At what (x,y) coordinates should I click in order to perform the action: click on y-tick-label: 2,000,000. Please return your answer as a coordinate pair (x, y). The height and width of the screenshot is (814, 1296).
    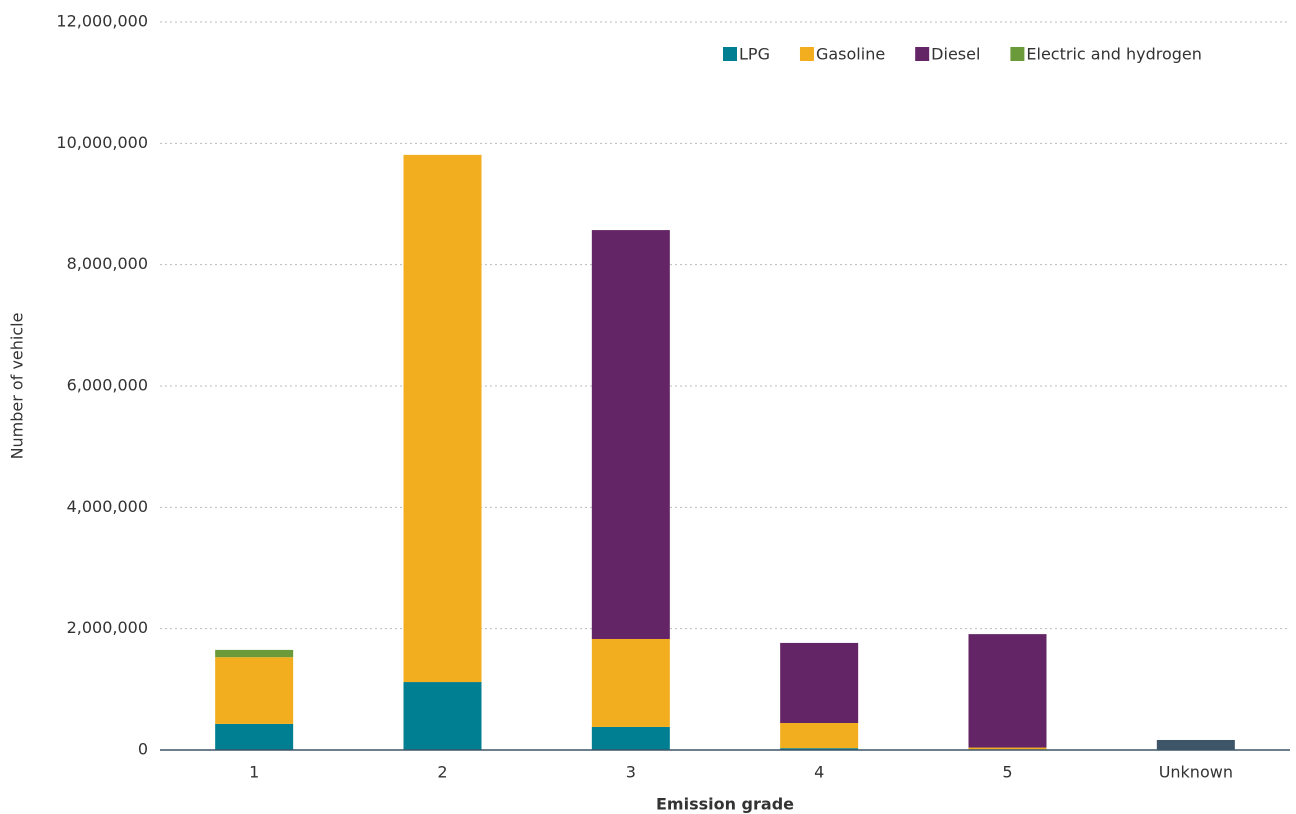
    Looking at the image, I should click on (107, 627).